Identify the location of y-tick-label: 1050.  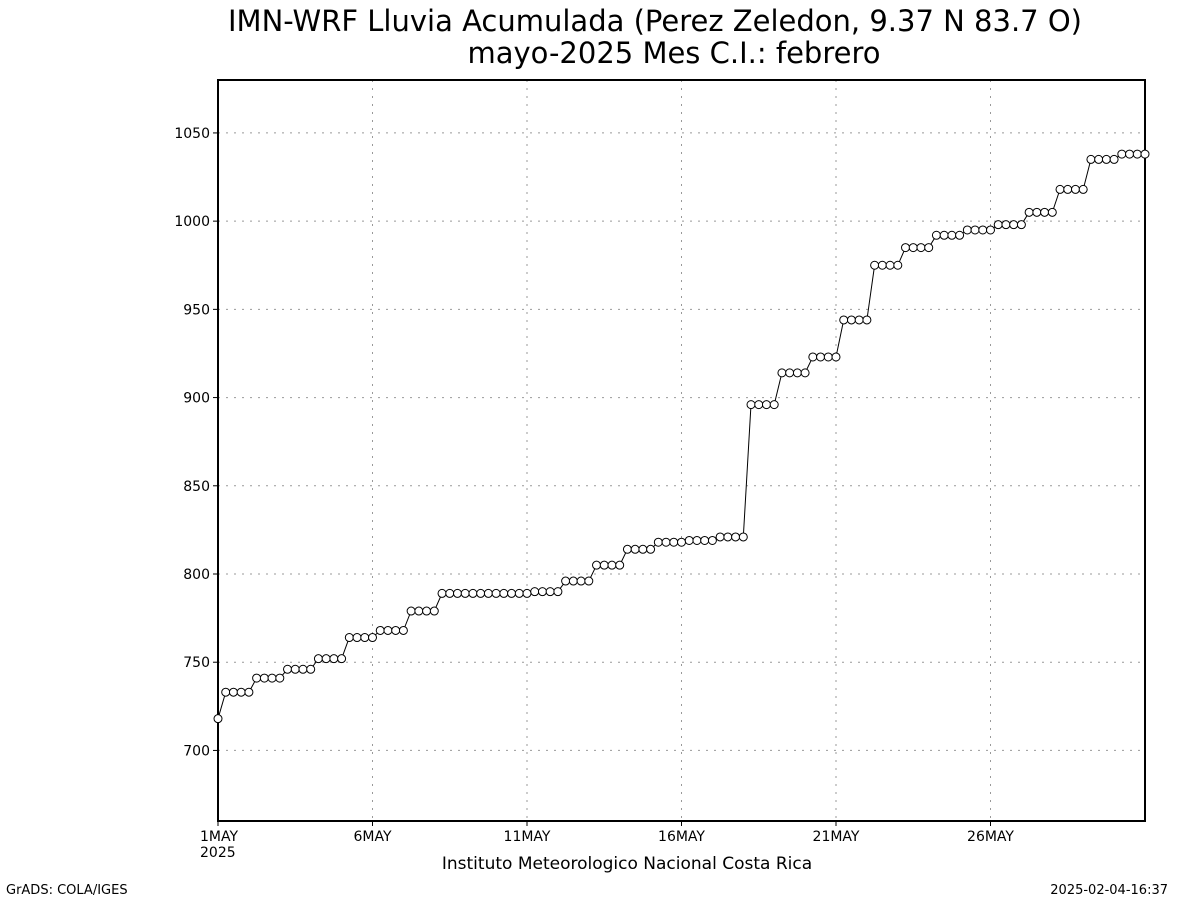
(192, 134).